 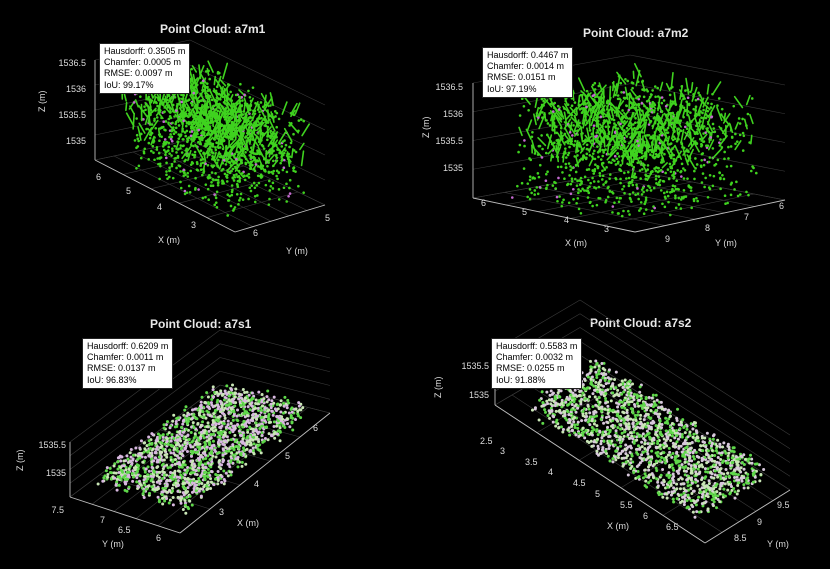 What do you see at coordinates (56, 473) in the screenshot?
I see `z-tick: 1535` at bounding box center [56, 473].